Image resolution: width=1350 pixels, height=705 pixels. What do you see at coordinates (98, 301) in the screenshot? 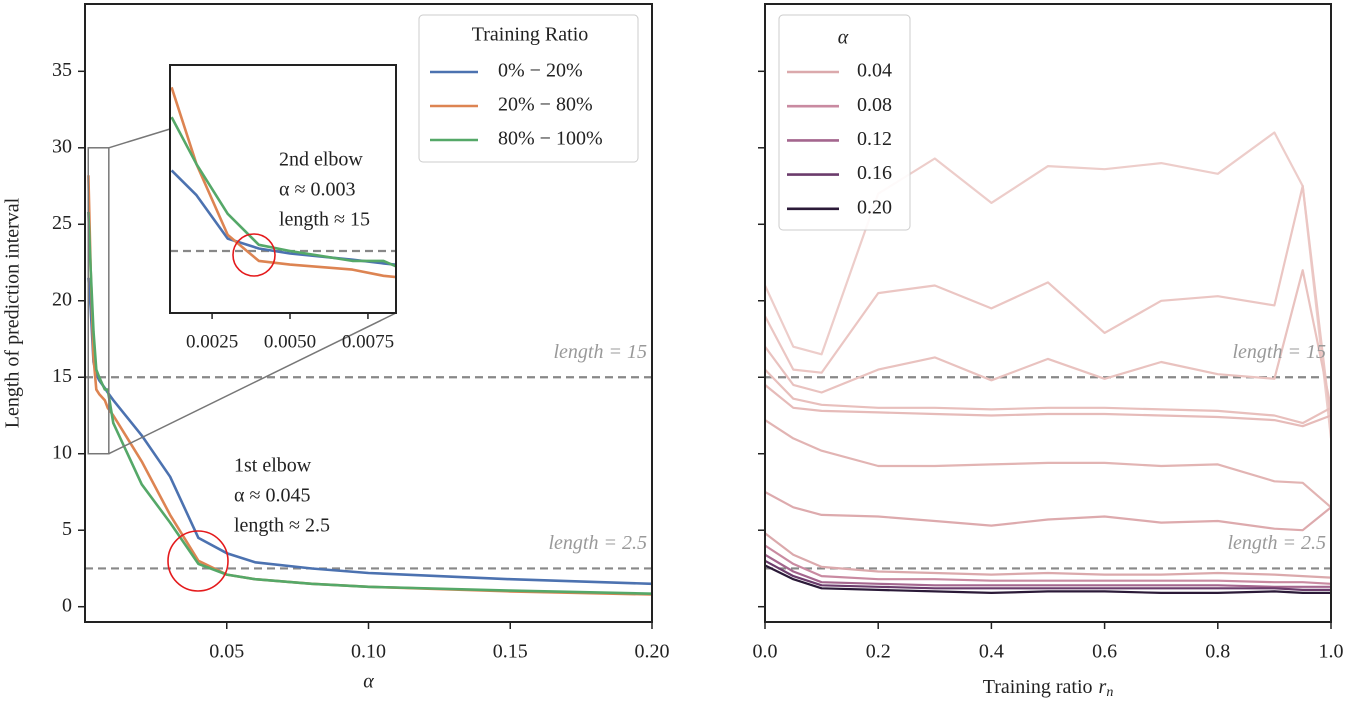
I see `zoom-rect` at bounding box center [98, 301].